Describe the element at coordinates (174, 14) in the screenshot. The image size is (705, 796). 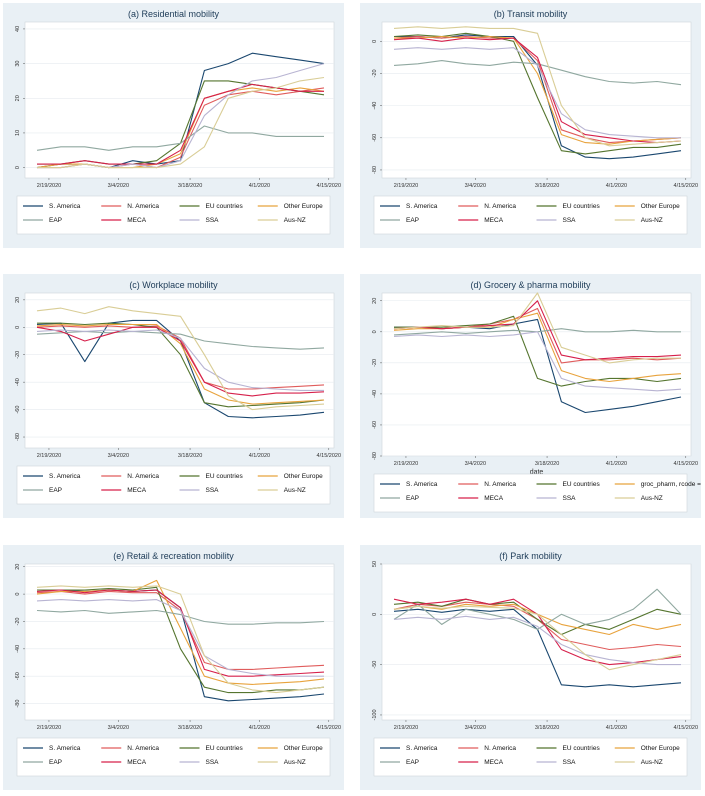
I see `chart-title: (a) Residential mobility` at that location.